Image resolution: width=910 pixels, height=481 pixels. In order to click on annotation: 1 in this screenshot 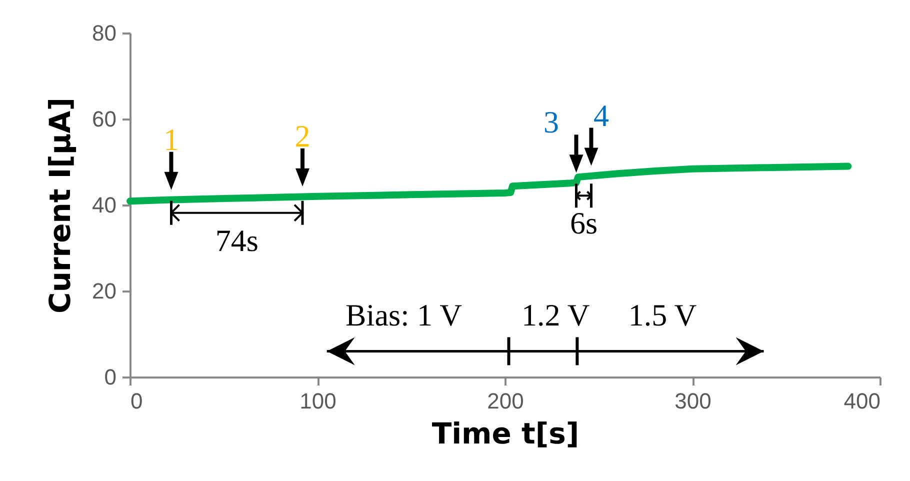, I will do `click(171, 139)`.